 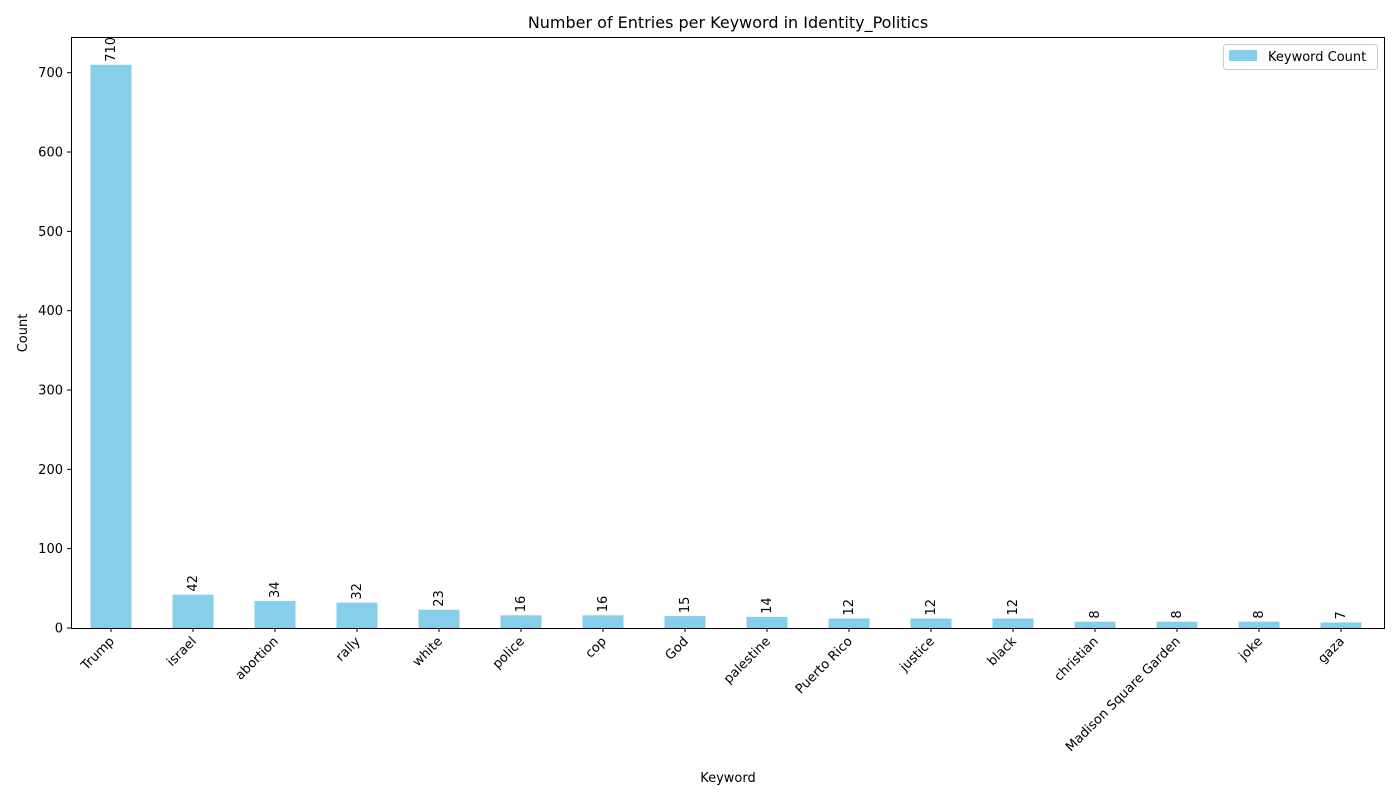 I want to click on x-tick-label: justice, so click(x=916, y=654).